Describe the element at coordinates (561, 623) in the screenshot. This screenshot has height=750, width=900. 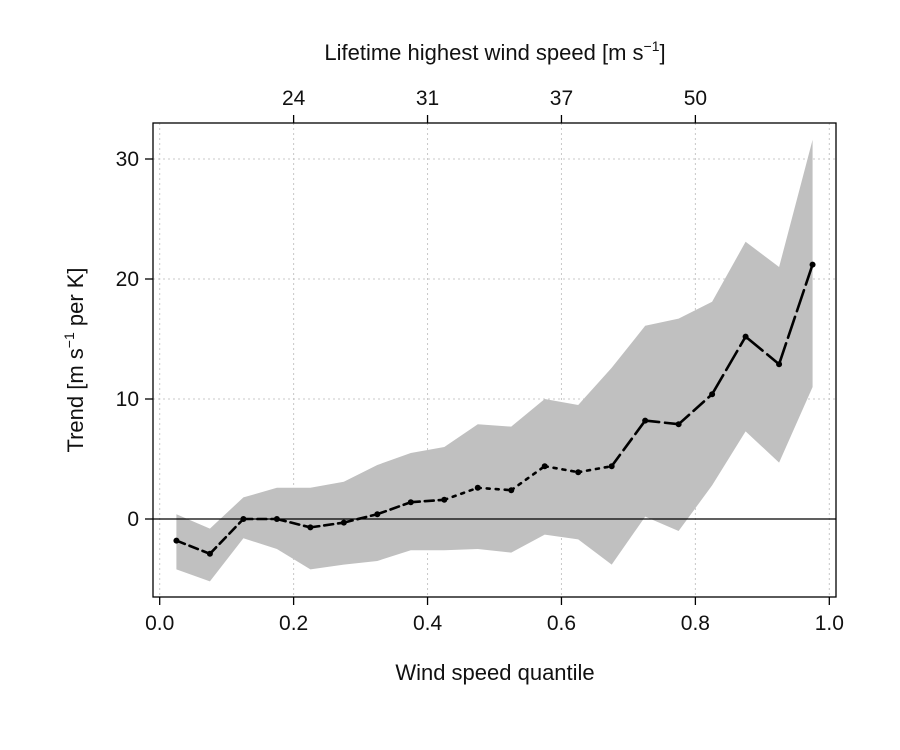
I see `x-tick-label: 0.6` at that location.